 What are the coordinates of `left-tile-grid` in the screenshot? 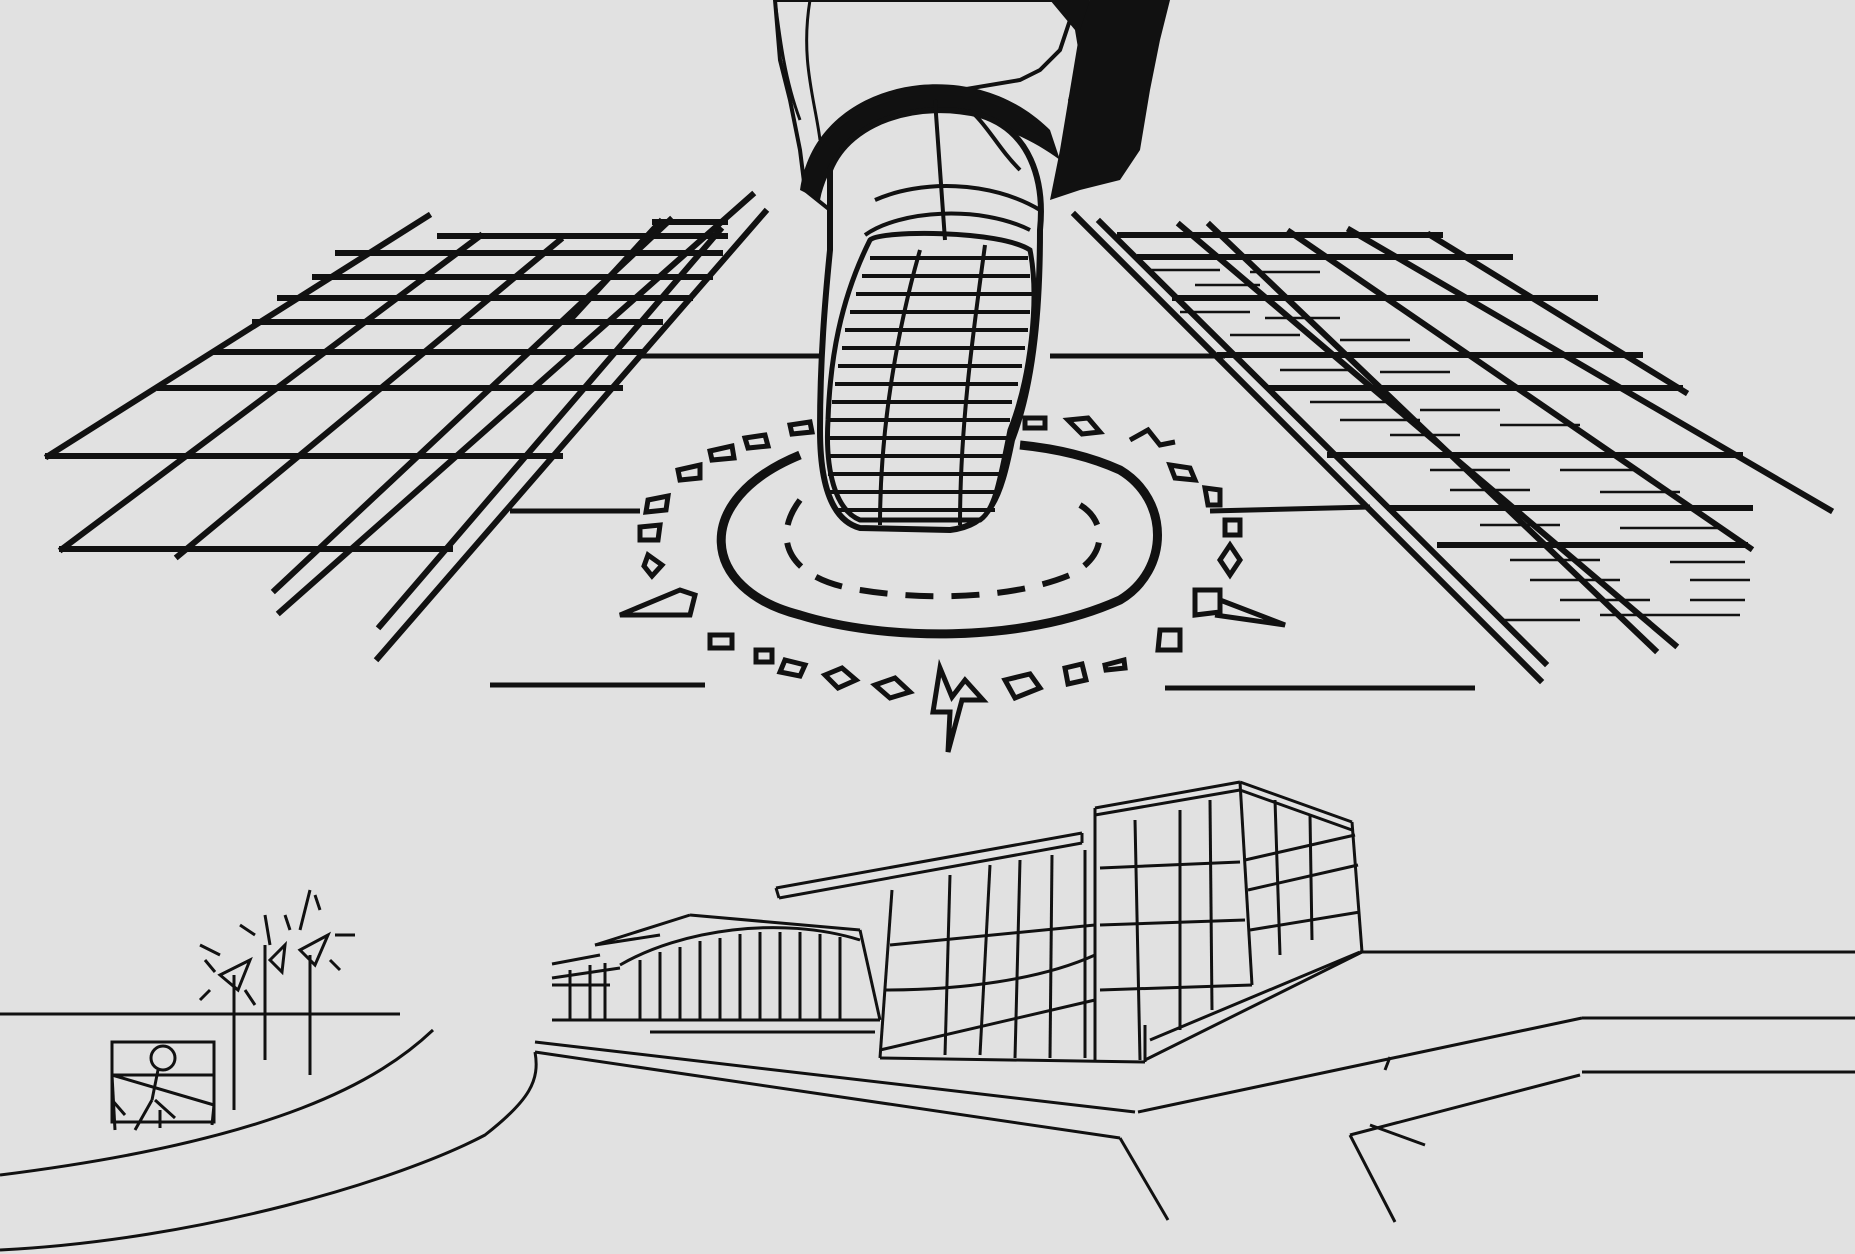 It's located at (406, 426).